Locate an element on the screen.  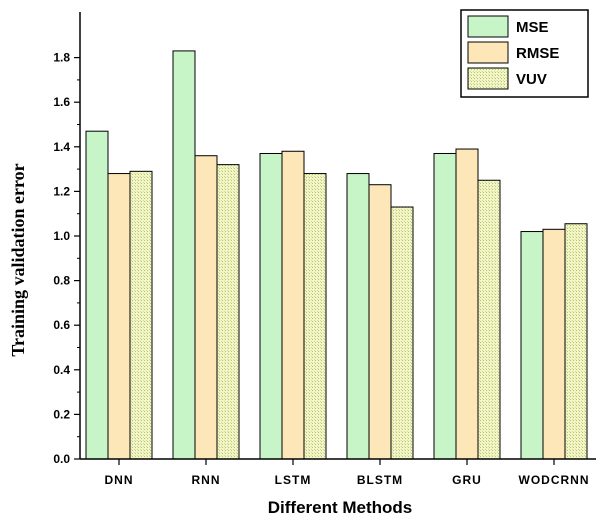
x-tick-label-blstm: BLSTM is located at coordinates (380, 480).